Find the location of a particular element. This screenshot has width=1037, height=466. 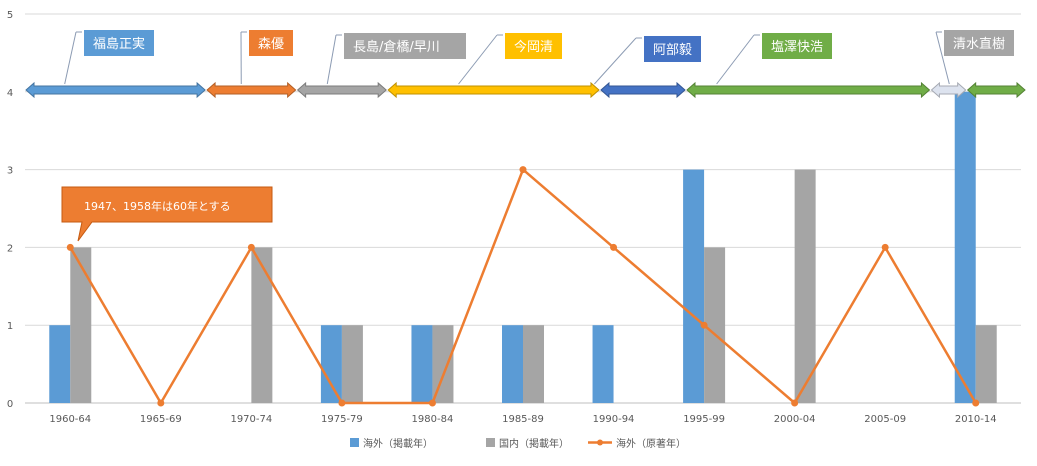

legend-label: 国内（掲載年） is located at coordinates (534, 443).